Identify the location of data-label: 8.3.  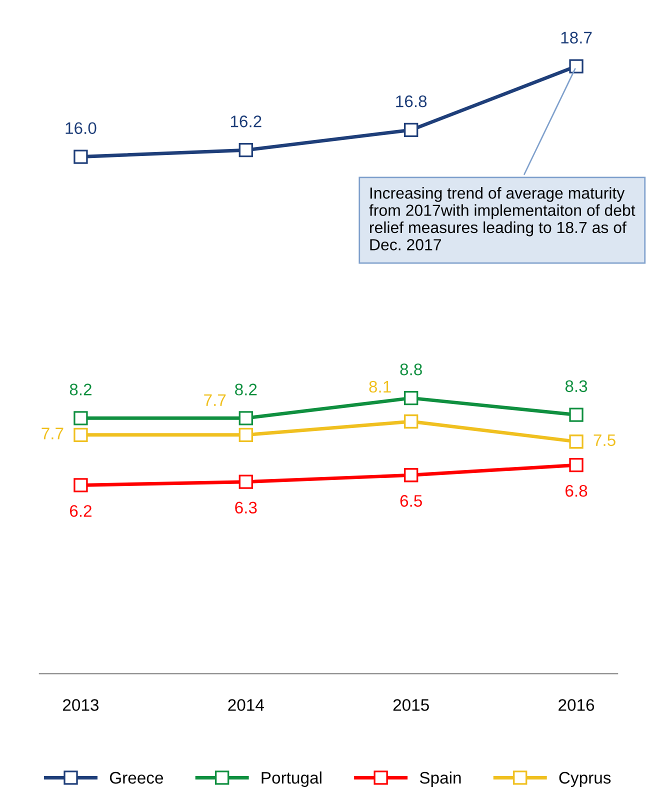
(576, 386).